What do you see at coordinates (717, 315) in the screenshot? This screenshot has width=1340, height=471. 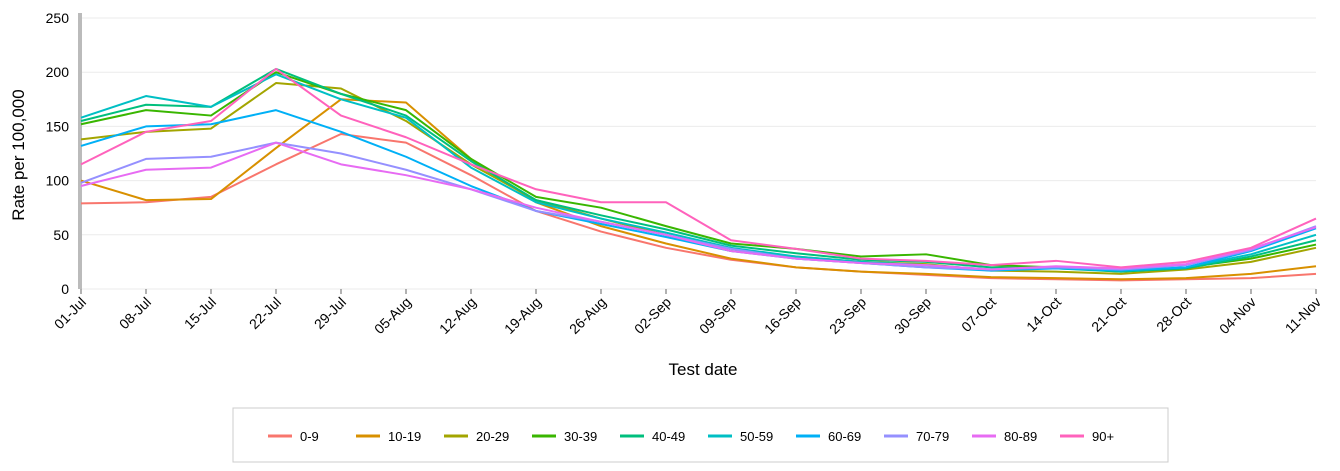 I see `x-tick-label: 09-Sep` at bounding box center [717, 315].